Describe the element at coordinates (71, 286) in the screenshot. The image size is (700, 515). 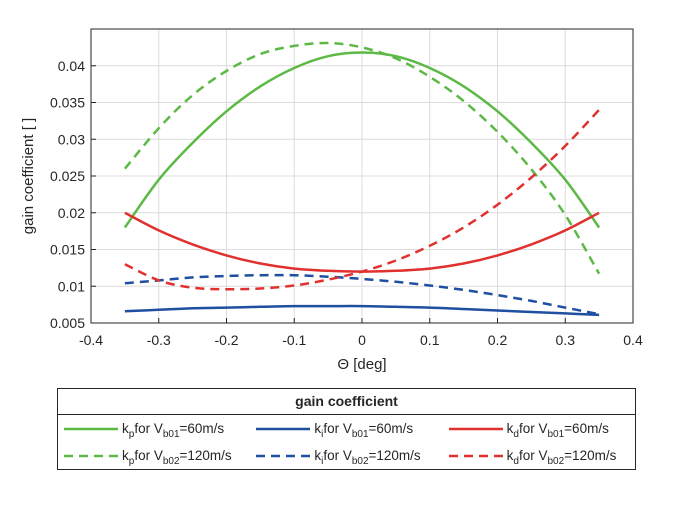
I see `y-tick-label: 0.01` at that location.